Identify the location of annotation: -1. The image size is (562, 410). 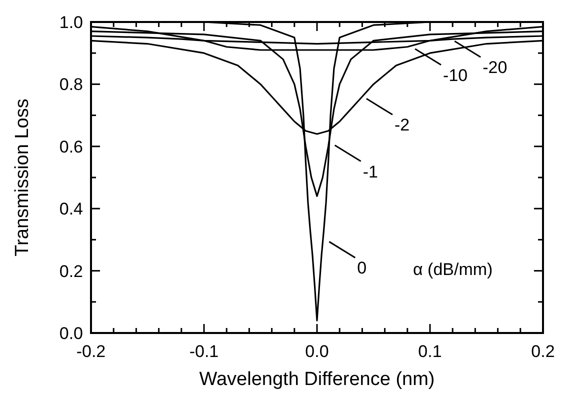
(370, 172).